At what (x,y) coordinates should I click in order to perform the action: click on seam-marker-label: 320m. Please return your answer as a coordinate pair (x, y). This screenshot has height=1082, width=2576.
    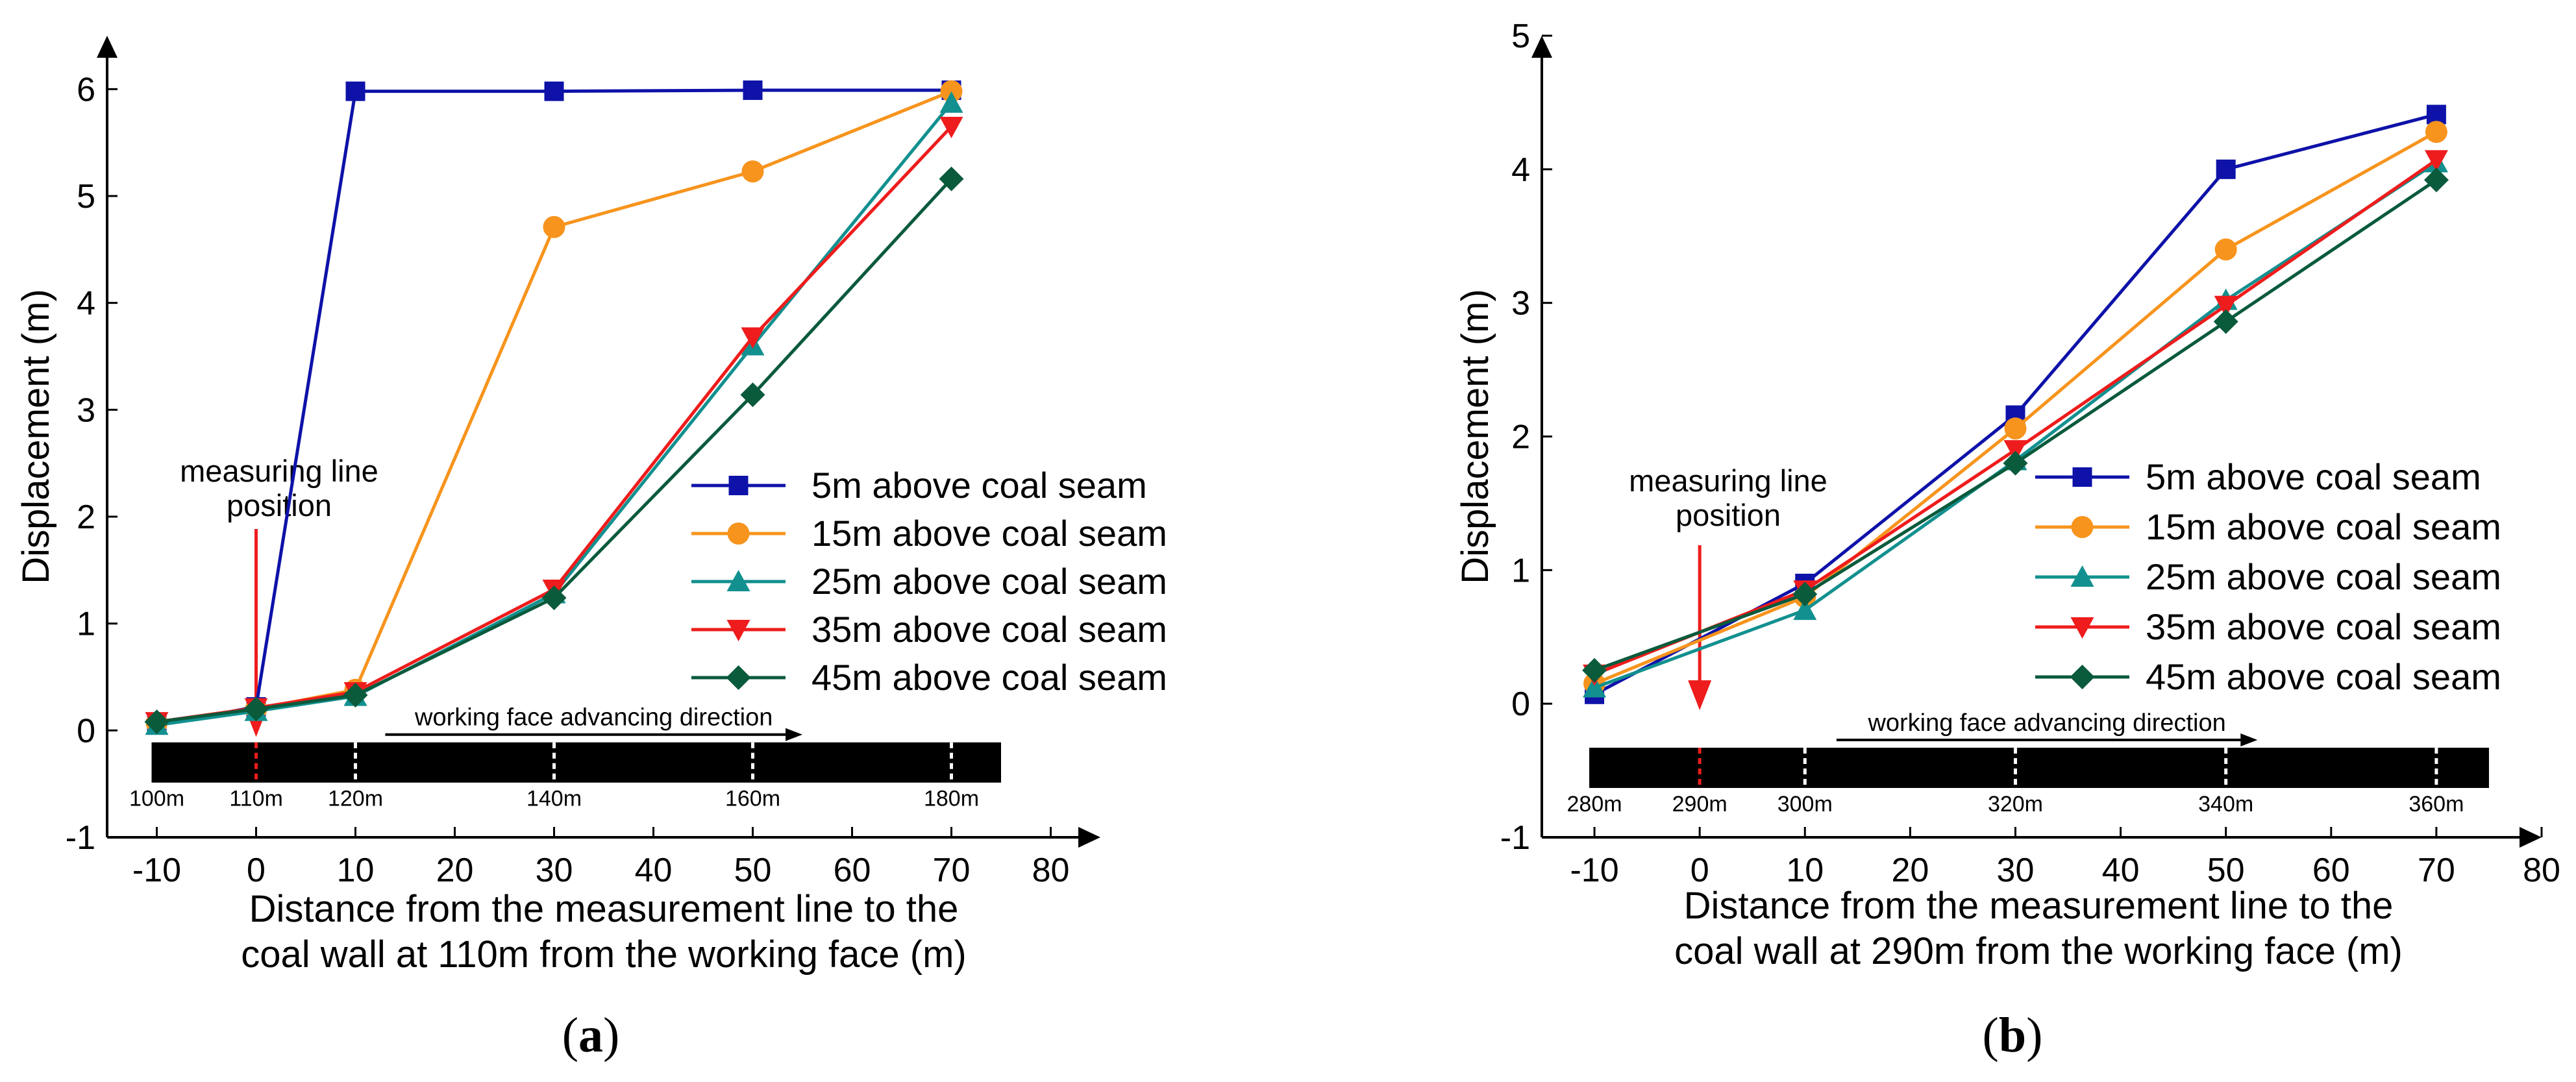
    Looking at the image, I should click on (2015, 804).